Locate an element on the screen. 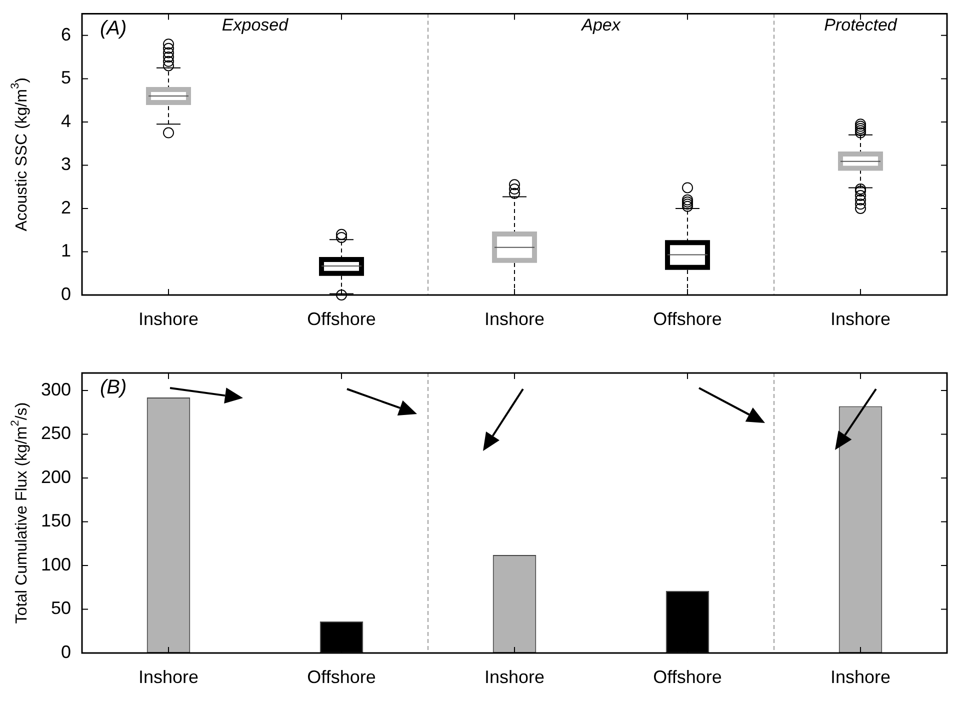  y-tick-label: 50 is located at coordinates (60, 608).